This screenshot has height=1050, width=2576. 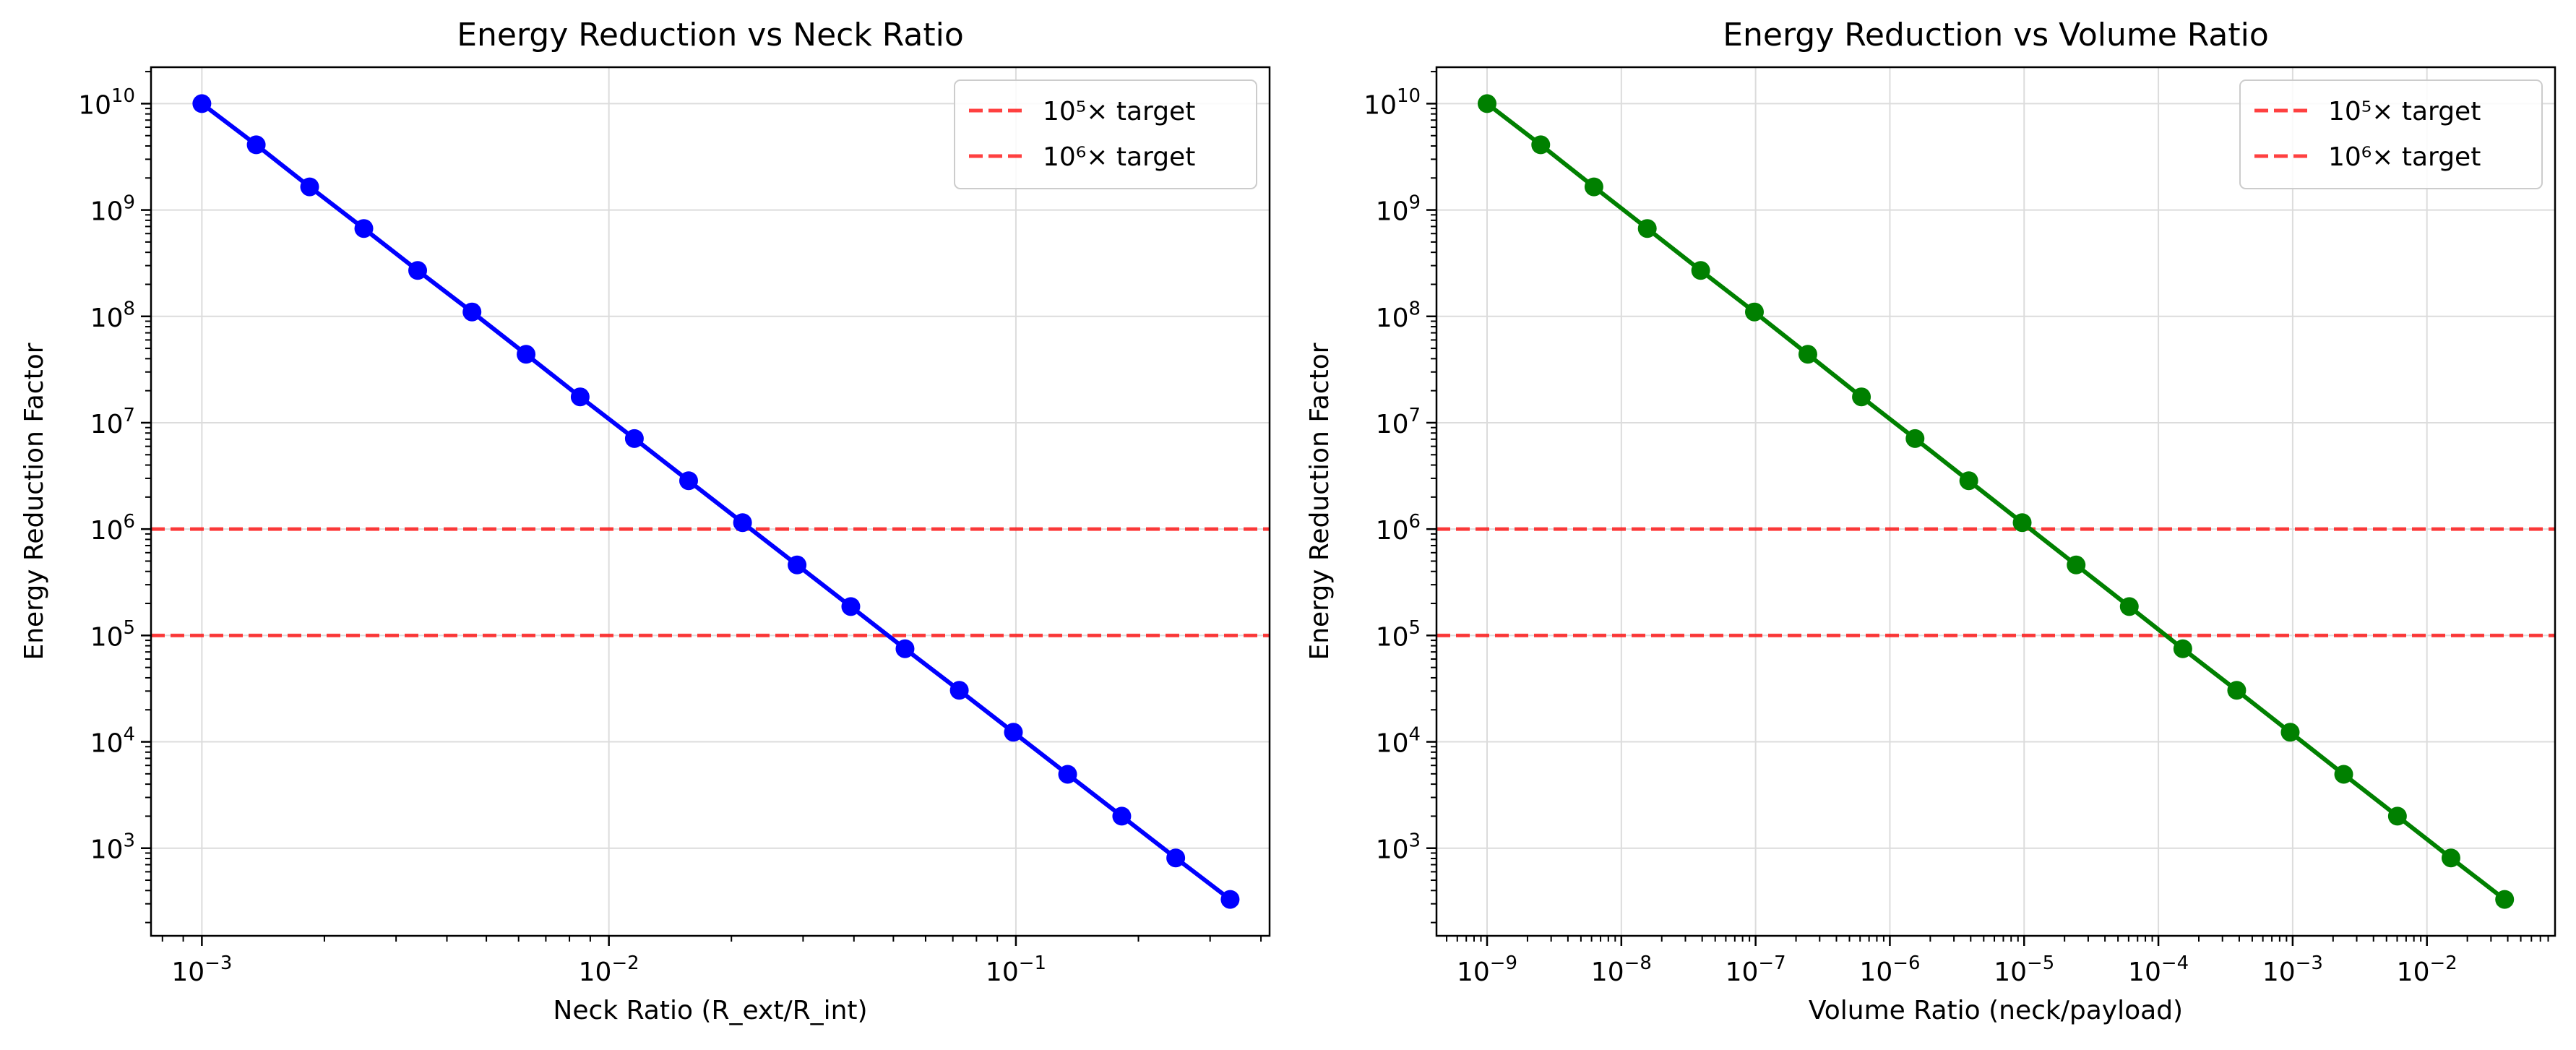 What do you see at coordinates (1621, 969) in the screenshot?
I see `x-tick-label: 10⁻⁸` at bounding box center [1621, 969].